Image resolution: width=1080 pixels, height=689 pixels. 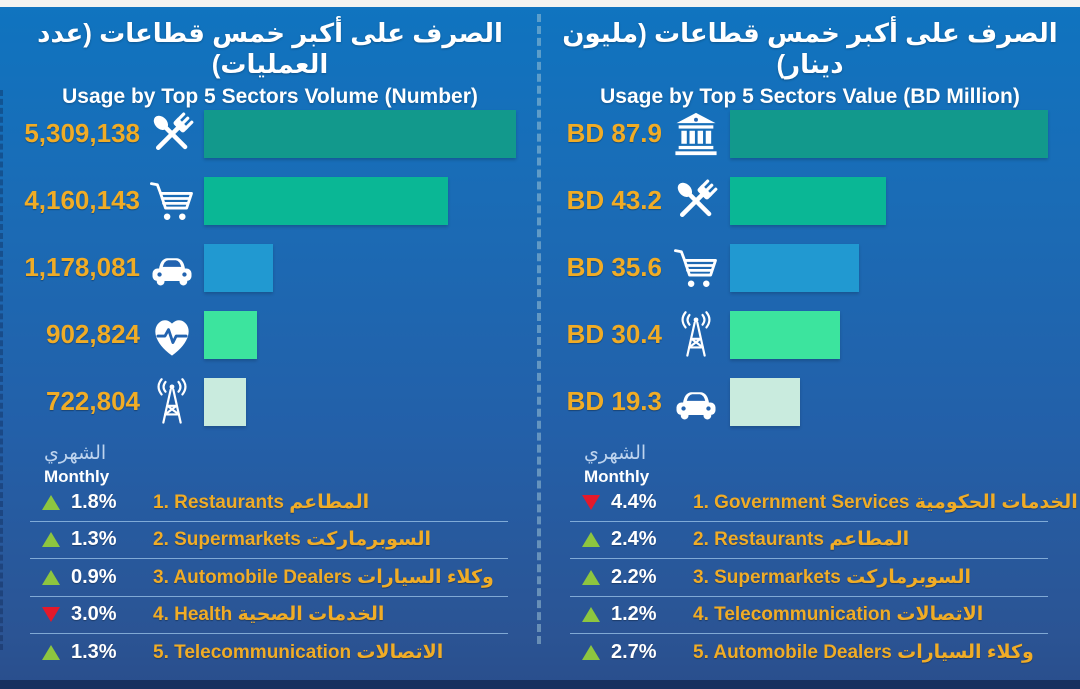 I want to click on trend-row: 0.9% 3. Automobile Dealers وكلاء السيارات, so click(x=269, y=578).